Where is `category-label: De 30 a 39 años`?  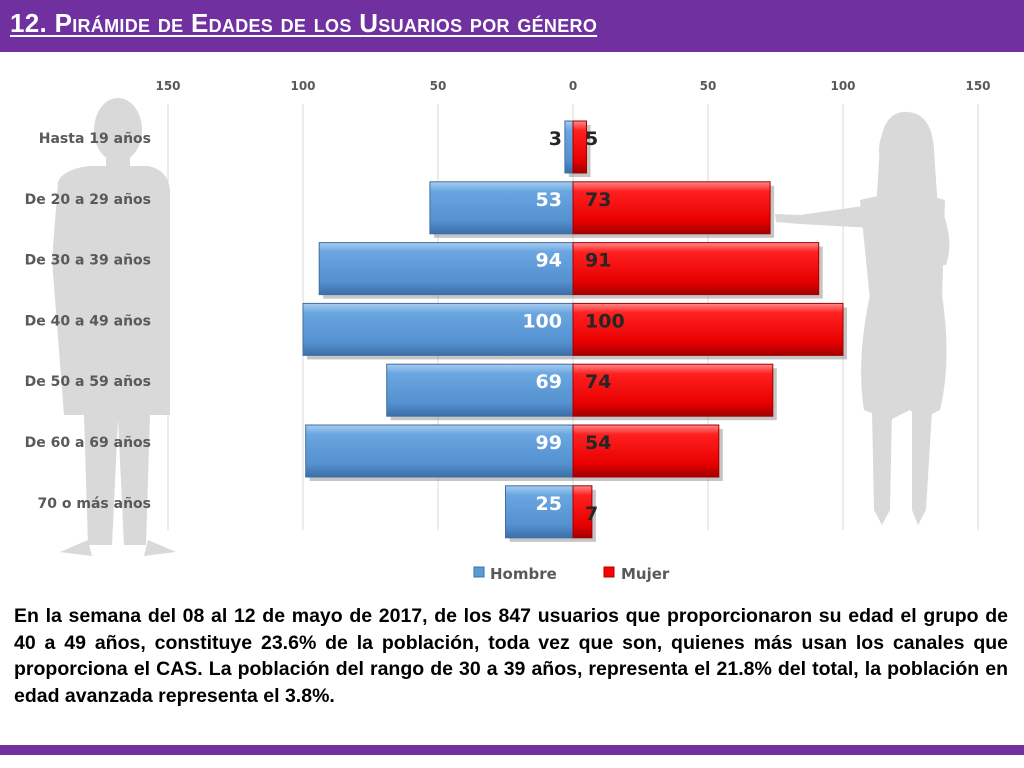
category-label: De 30 a 39 años is located at coordinates (88, 261).